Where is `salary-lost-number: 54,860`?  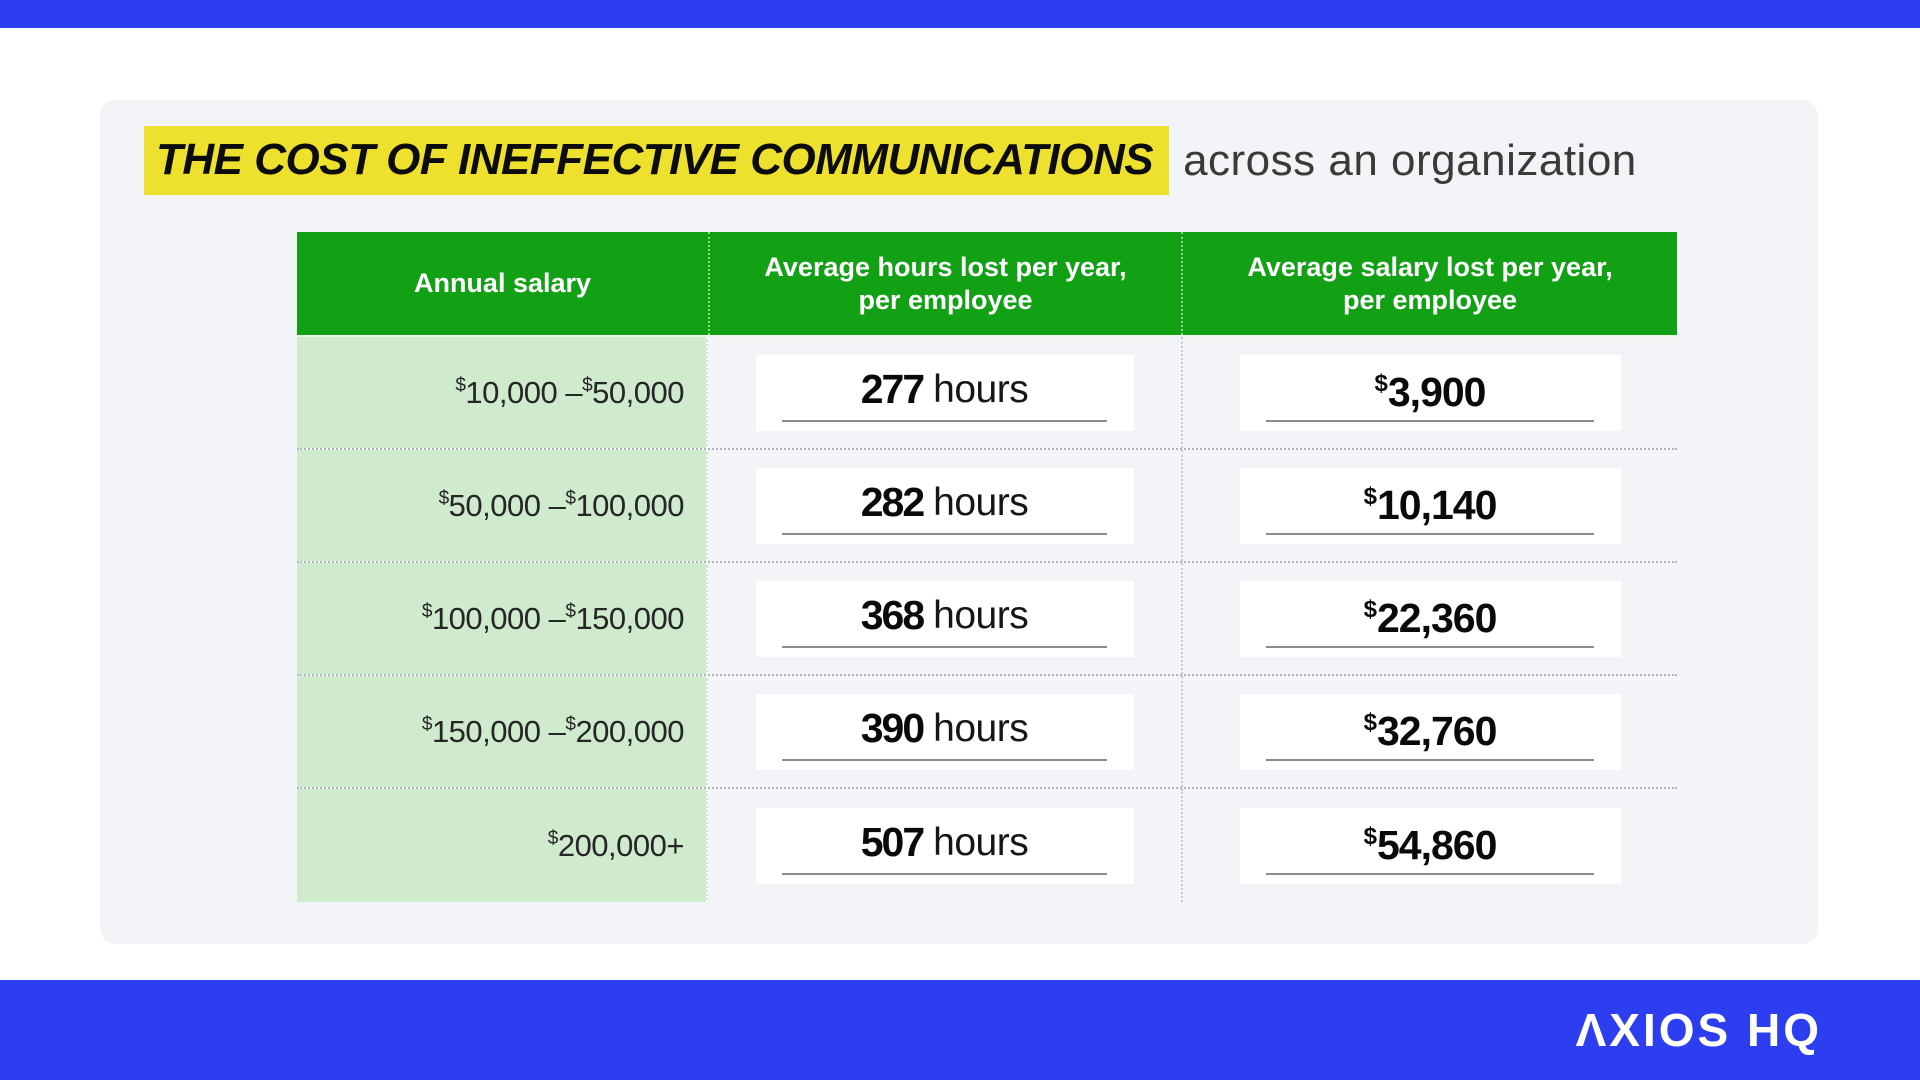 salary-lost-number: 54,860 is located at coordinates (1436, 845).